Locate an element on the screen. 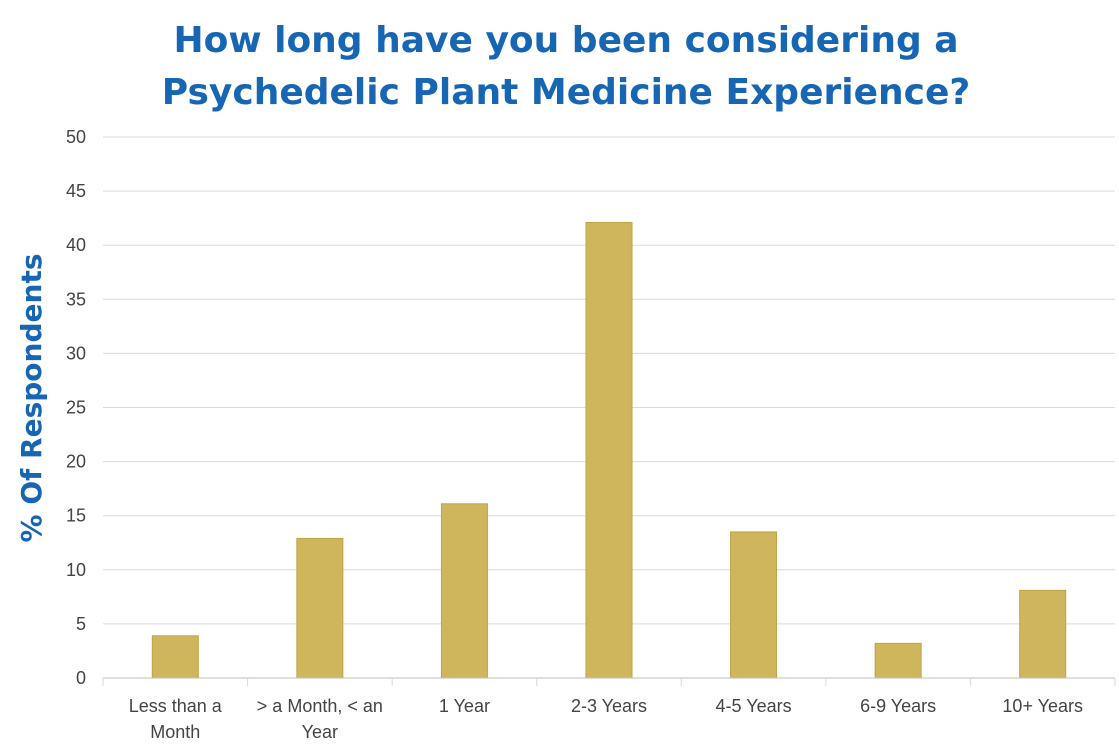  x-tick-label: 6-9 Years is located at coordinates (898, 706).